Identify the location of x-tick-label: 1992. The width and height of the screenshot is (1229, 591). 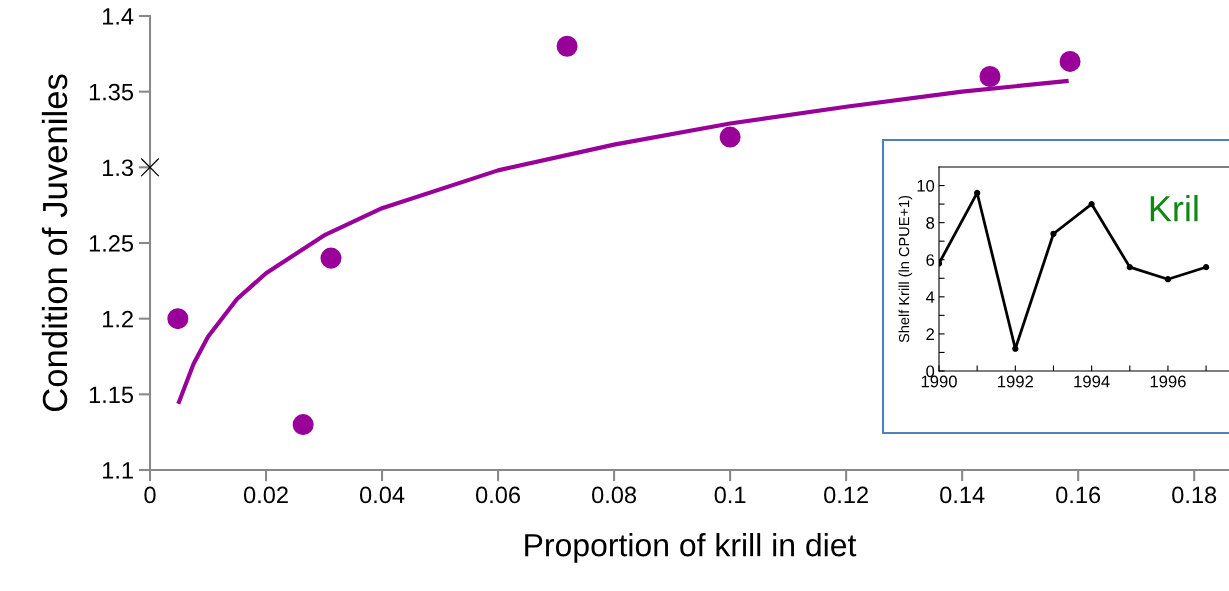
(1016, 381).